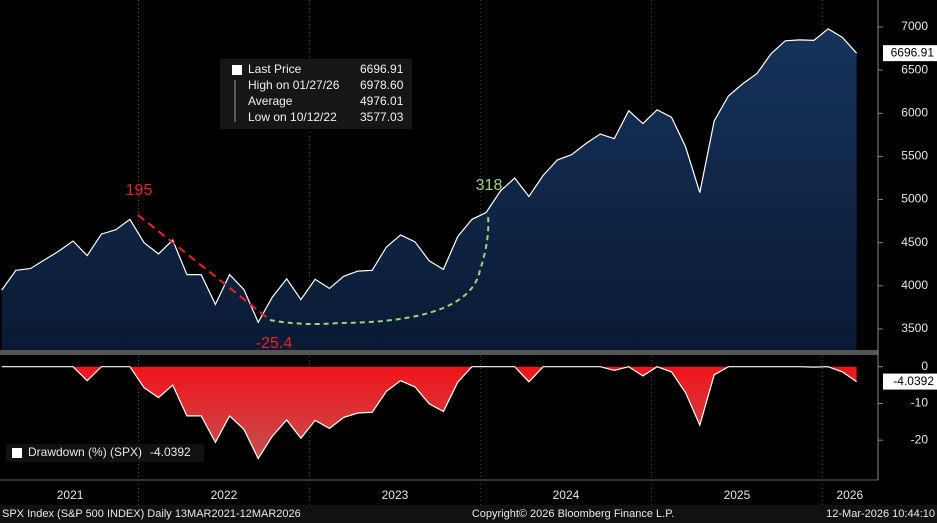  What do you see at coordinates (382, 69) in the screenshot?
I see `info-value: 6696.91` at bounding box center [382, 69].